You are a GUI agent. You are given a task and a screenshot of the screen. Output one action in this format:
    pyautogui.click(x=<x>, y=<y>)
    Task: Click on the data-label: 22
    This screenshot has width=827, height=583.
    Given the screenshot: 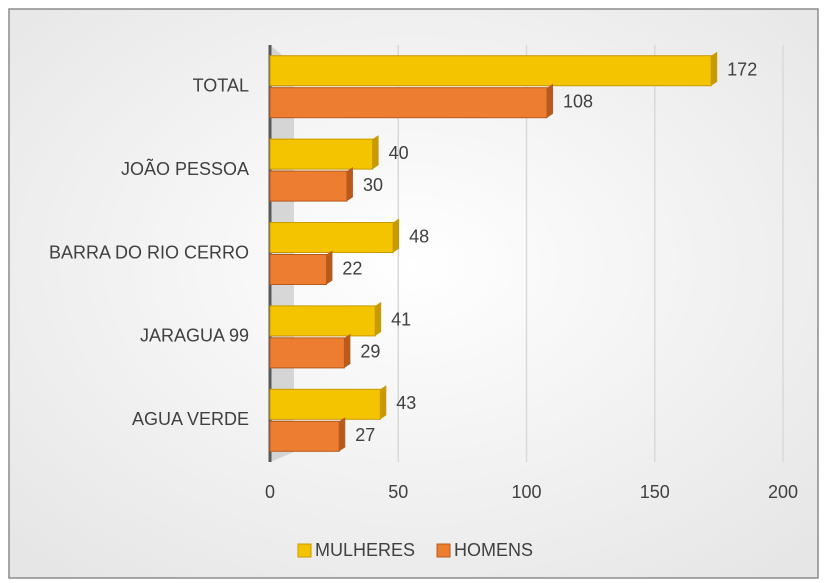 What is the action you would take?
    pyautogui.click(x=352, y=268)
    